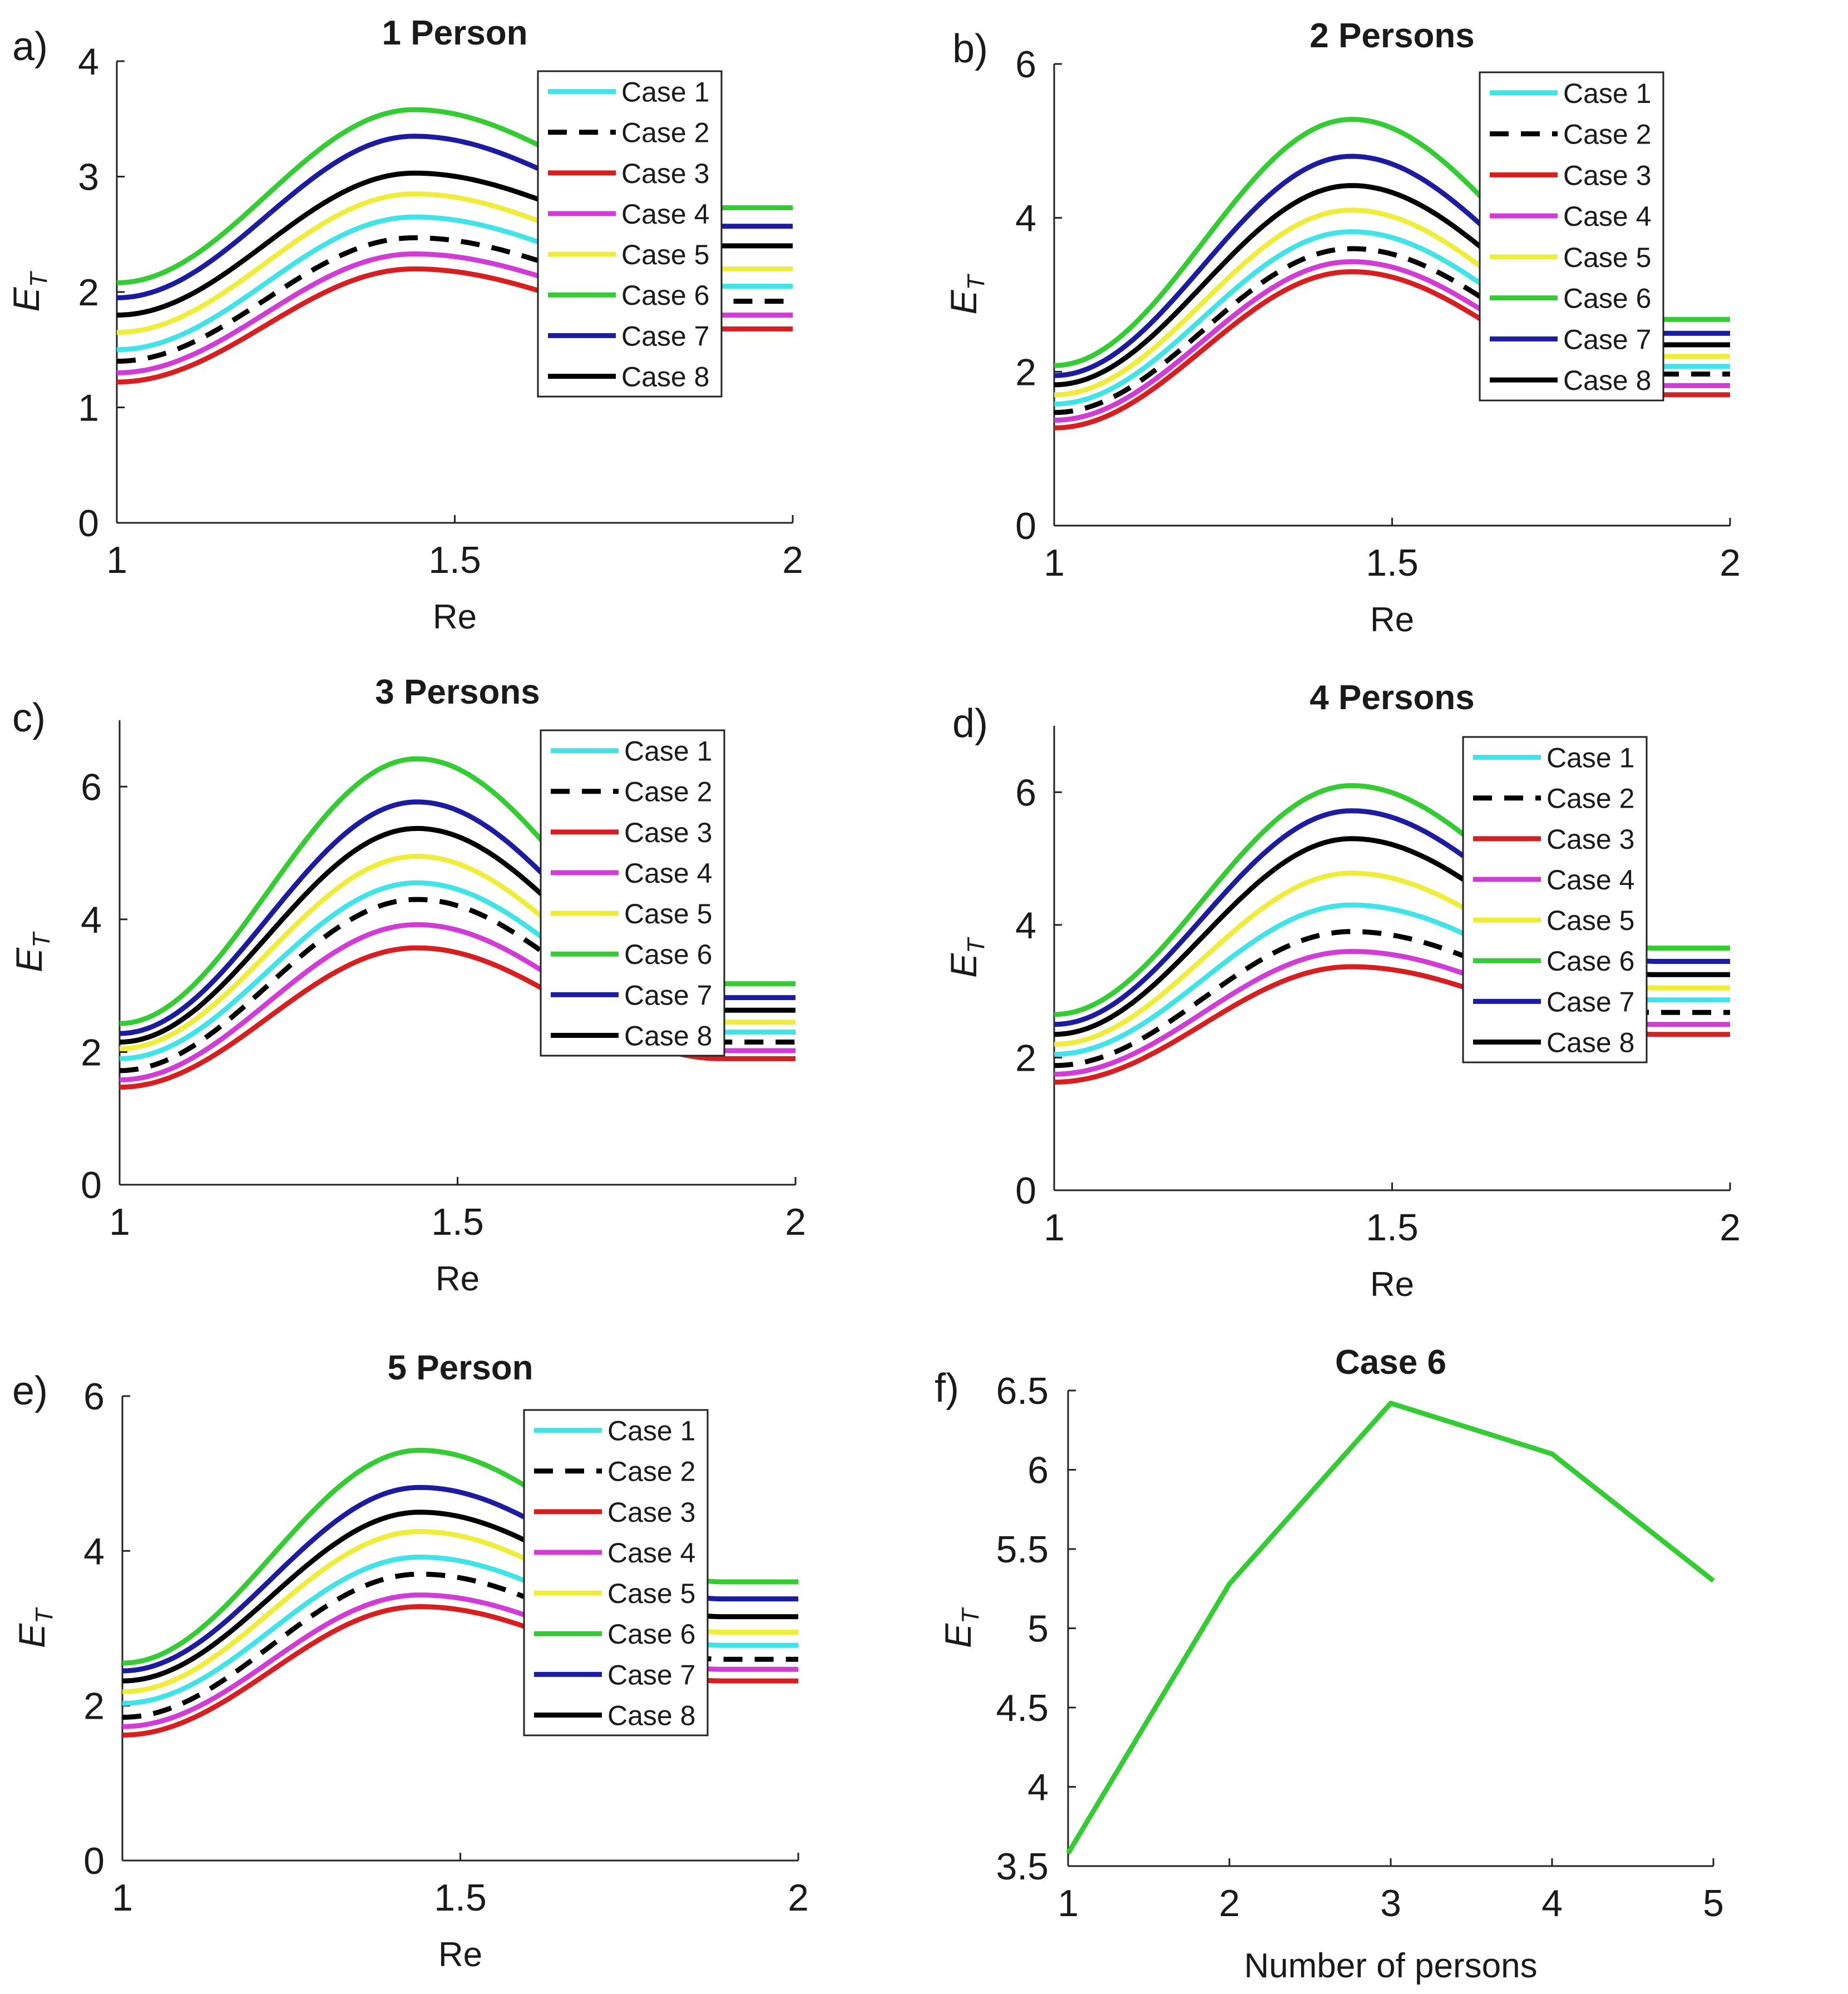 The width and height of the screenshot is (1848, 1994). Describe the element at coordinates (29, 718) in the screenshot. I see `panel-label: c)` at that location.